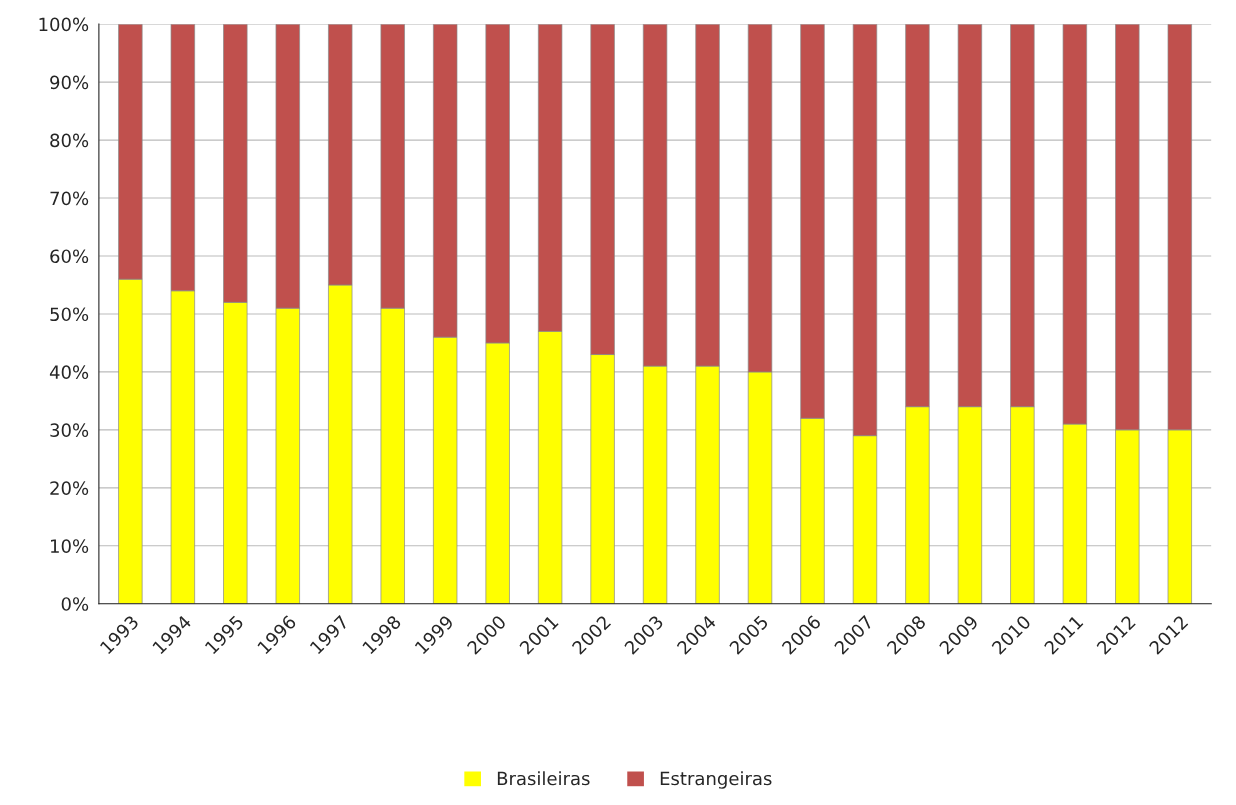  I want to click on y-tick-label: 20%, so click(69, 488).